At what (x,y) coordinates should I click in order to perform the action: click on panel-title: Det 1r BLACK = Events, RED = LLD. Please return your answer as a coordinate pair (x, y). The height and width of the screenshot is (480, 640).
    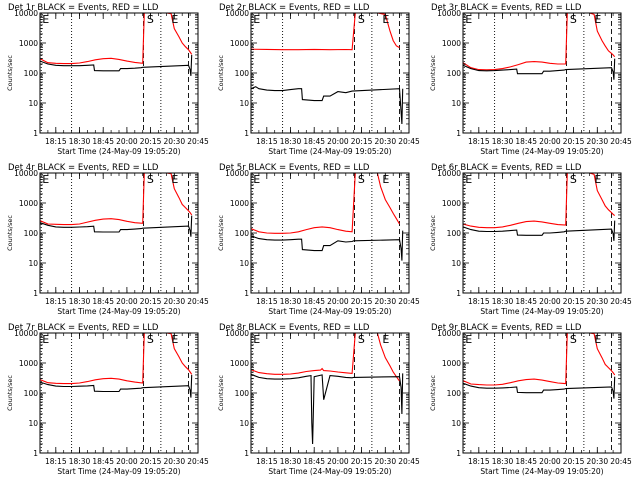
    Looking at the image, I should click on (83, 8).